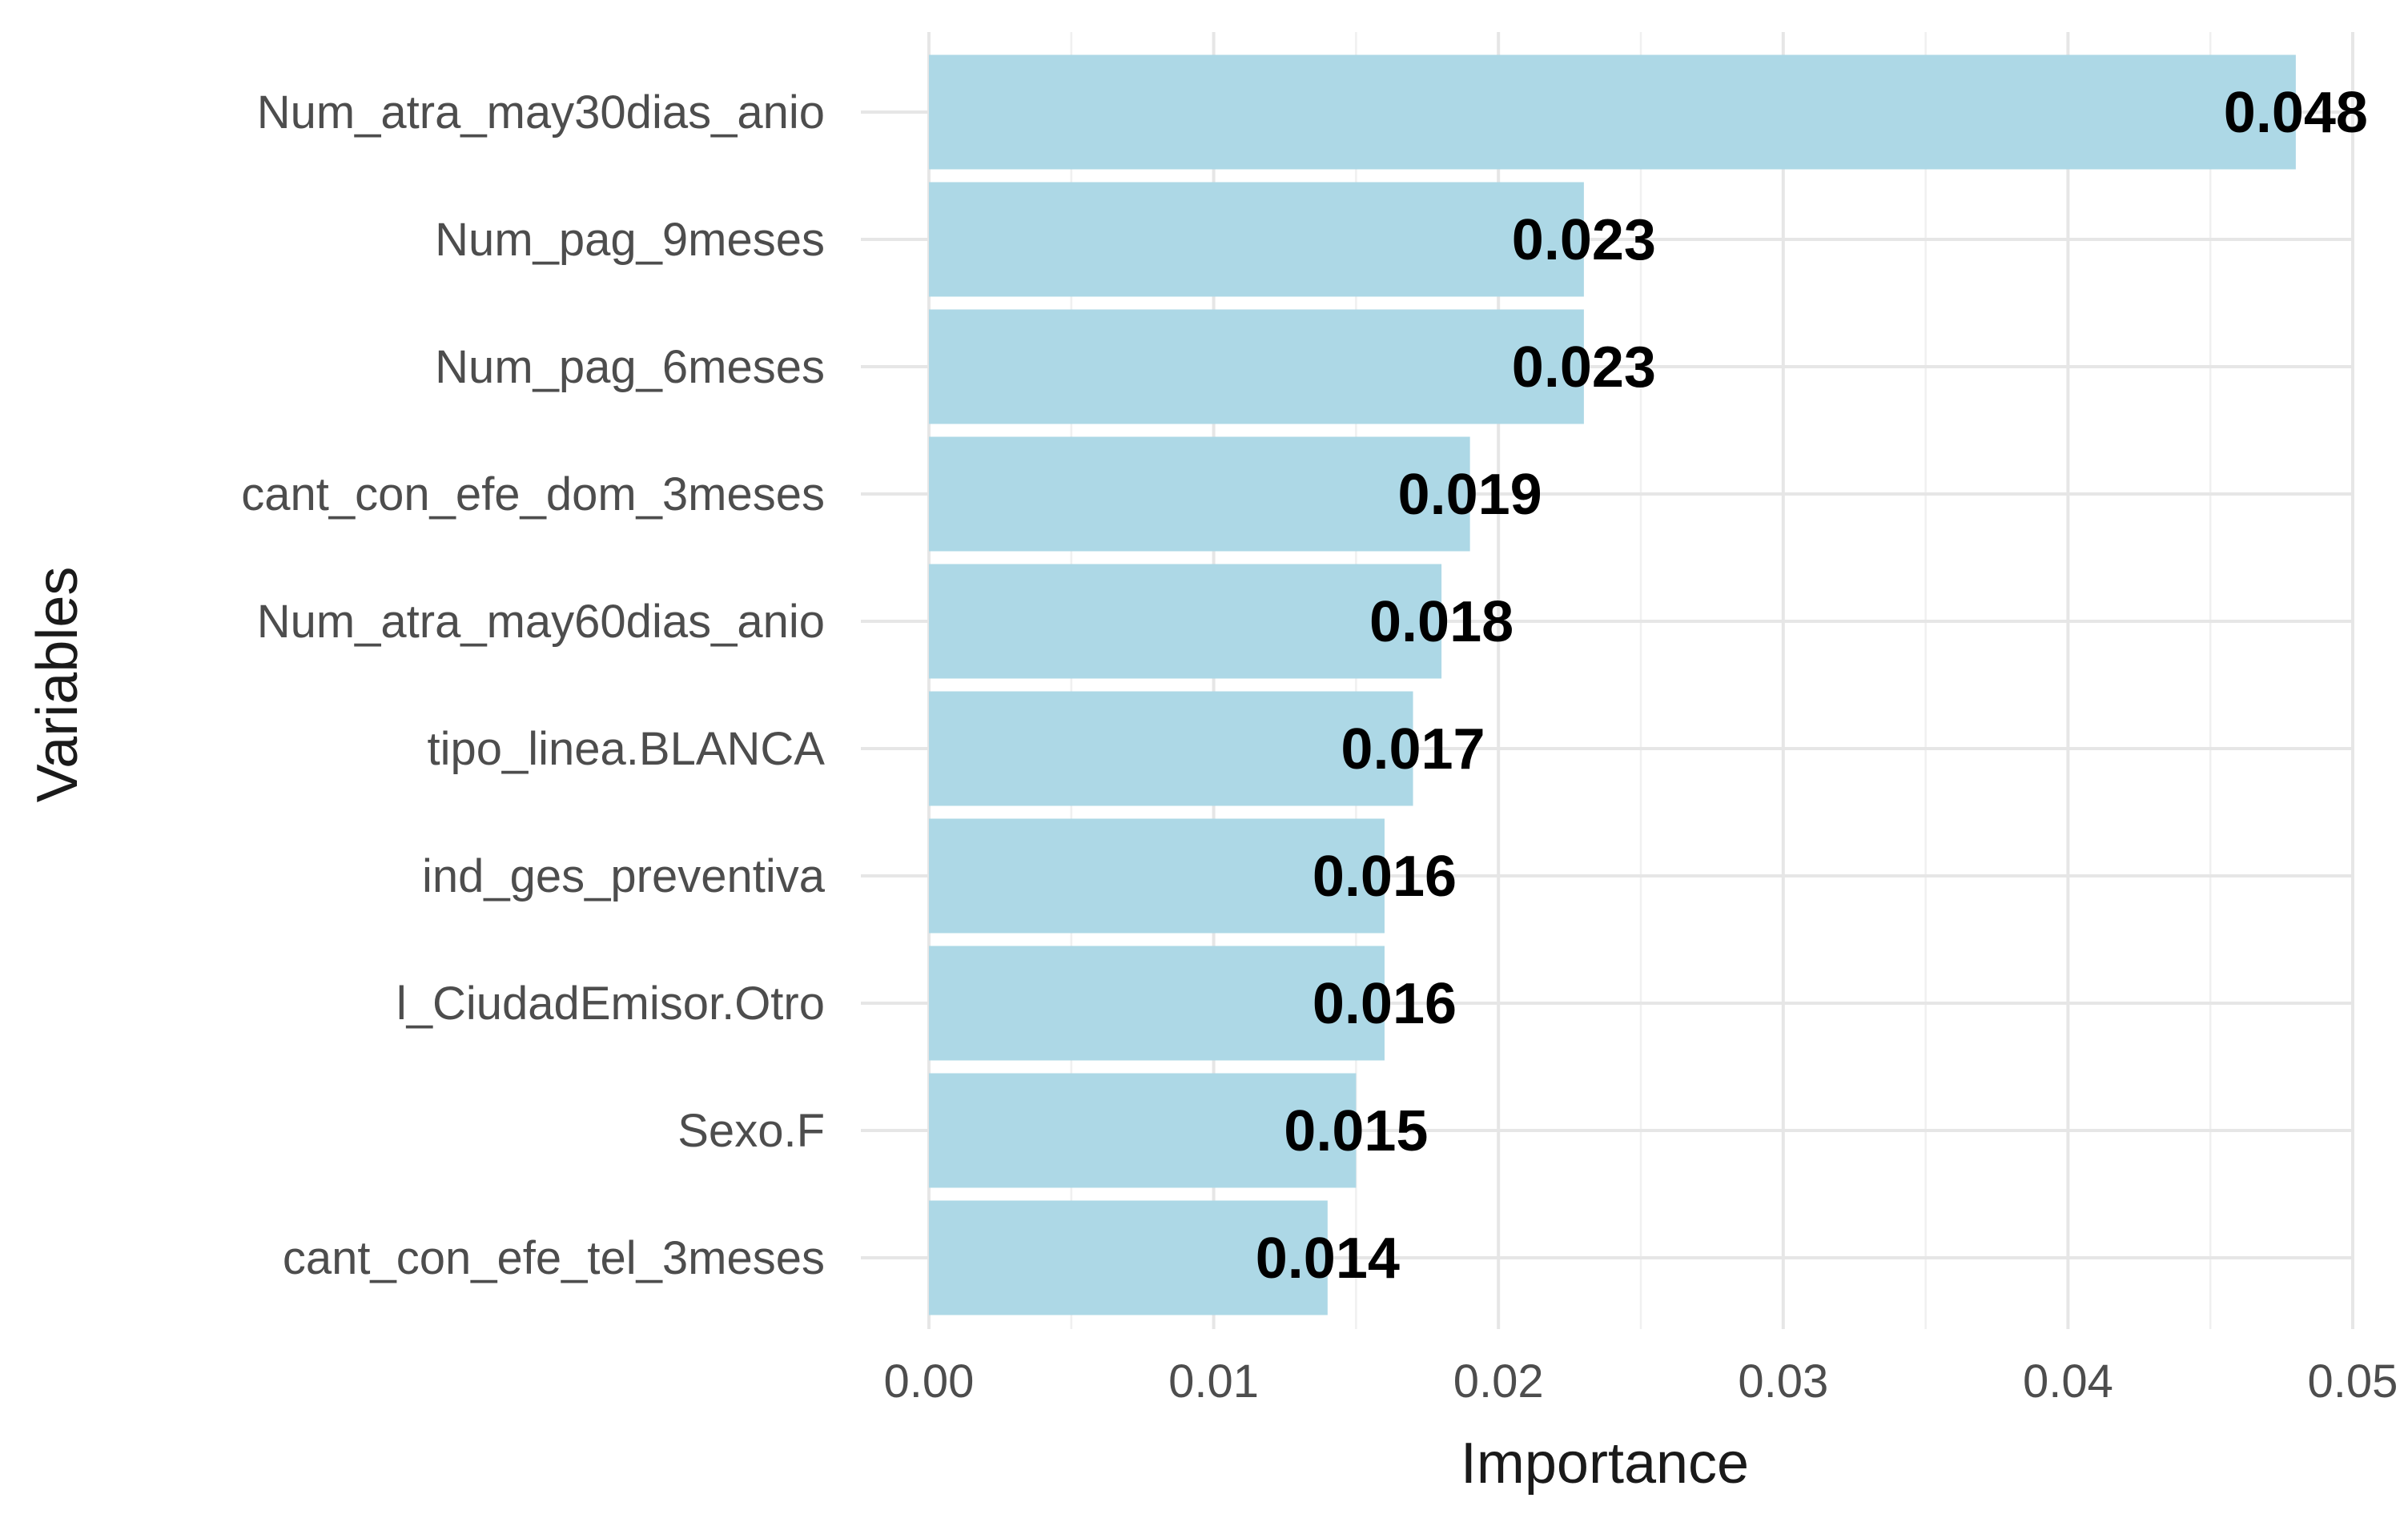 This screenshot has width=2408, height=1514. I want to click on bar-data-label: 0.048, so click(2296, 113).